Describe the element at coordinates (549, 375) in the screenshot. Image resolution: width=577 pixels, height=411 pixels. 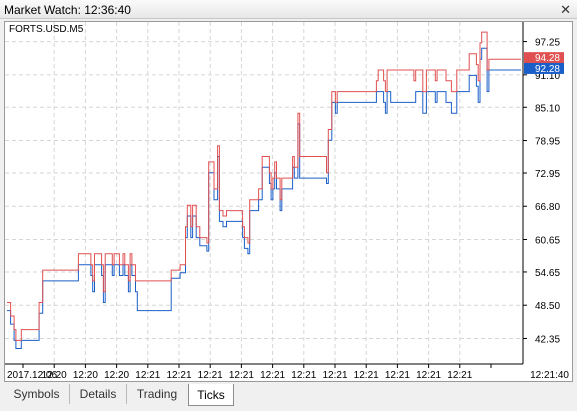
I see `time-tick-label: 12:21:40` at that location.